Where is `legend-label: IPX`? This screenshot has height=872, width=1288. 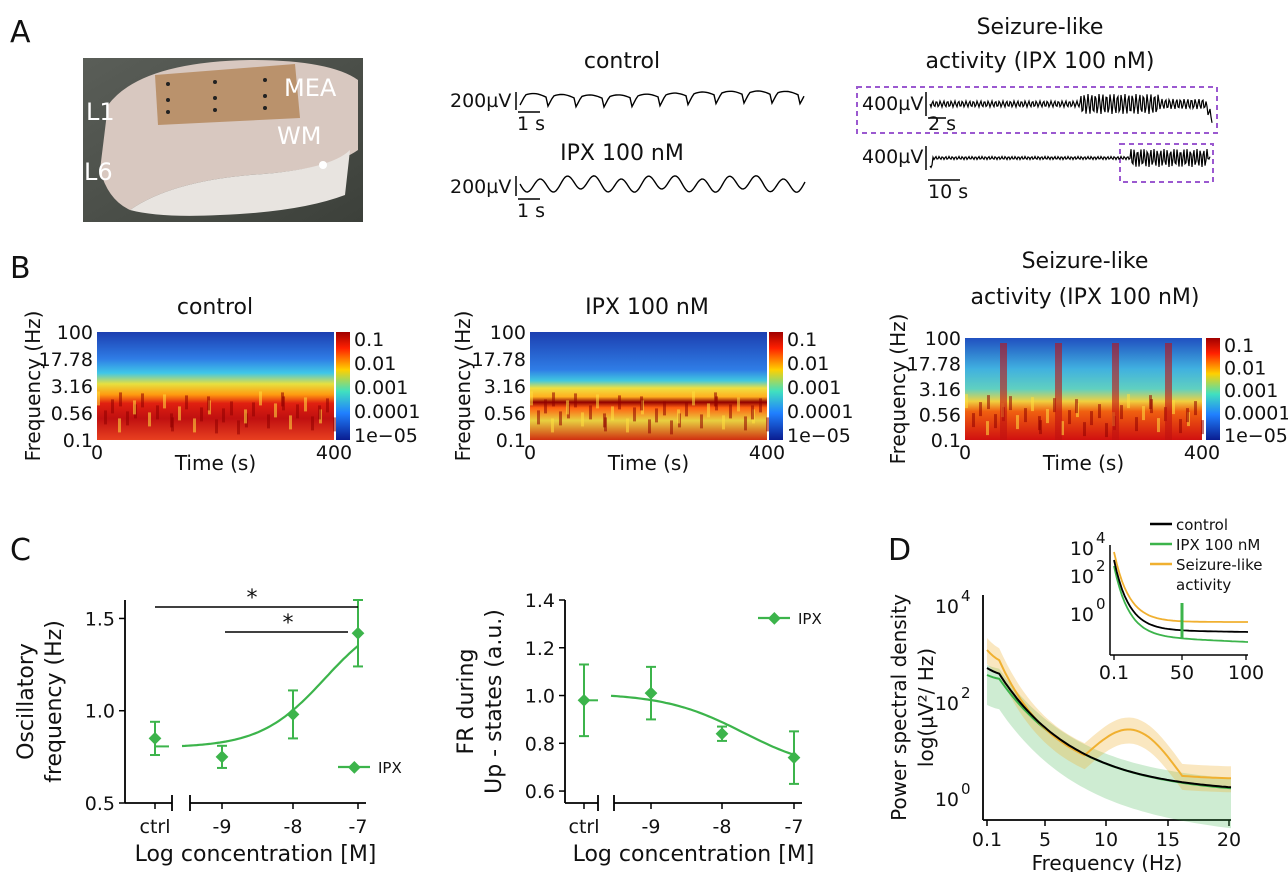 legend-label: IPX is located at coordinates (390, 768).